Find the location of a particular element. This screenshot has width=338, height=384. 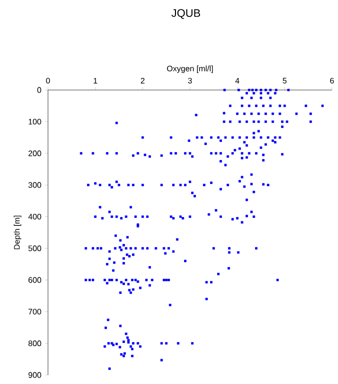

x-tick-label: 2 is located at coordinates (142, 81).